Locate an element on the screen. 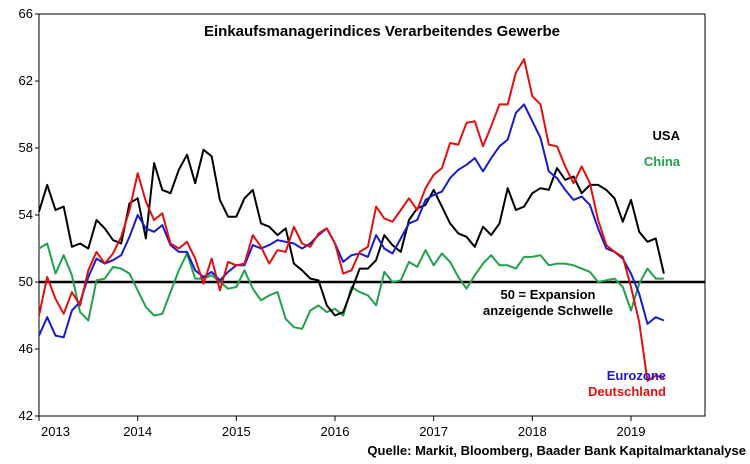  legend-label-china: China is located at coordinates (662, 161).